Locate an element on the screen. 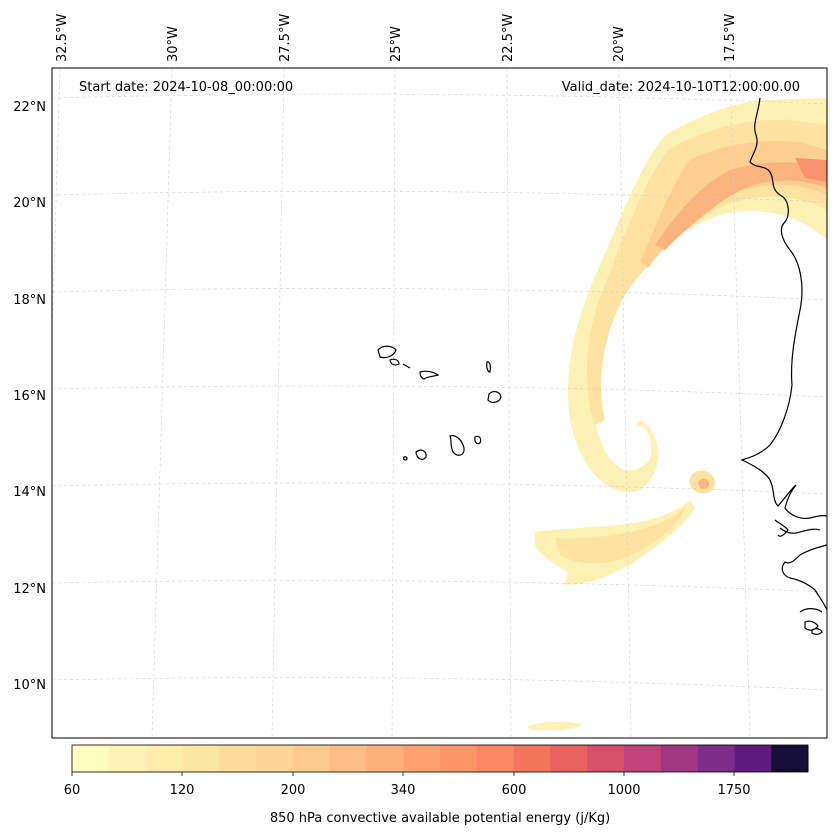 The image size is (837, 836). africa-coastline-south is located at coordinates (804, 577).